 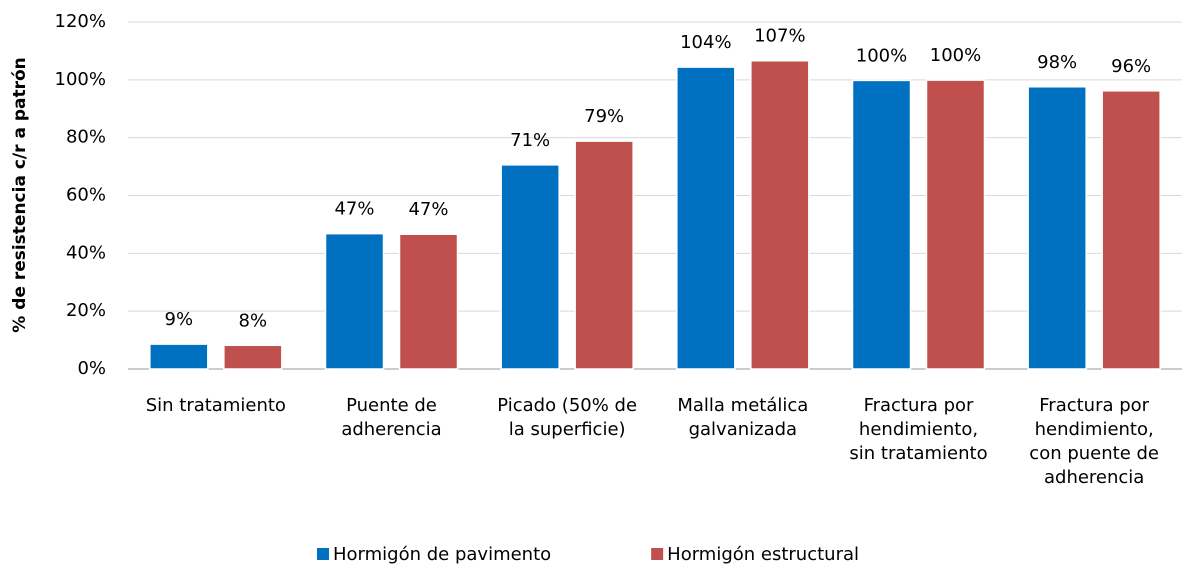 What do you see at coordinates (86, 310) in the screenshot?
I see `y-tick-label: 20%` at bounding box center [86, 310].